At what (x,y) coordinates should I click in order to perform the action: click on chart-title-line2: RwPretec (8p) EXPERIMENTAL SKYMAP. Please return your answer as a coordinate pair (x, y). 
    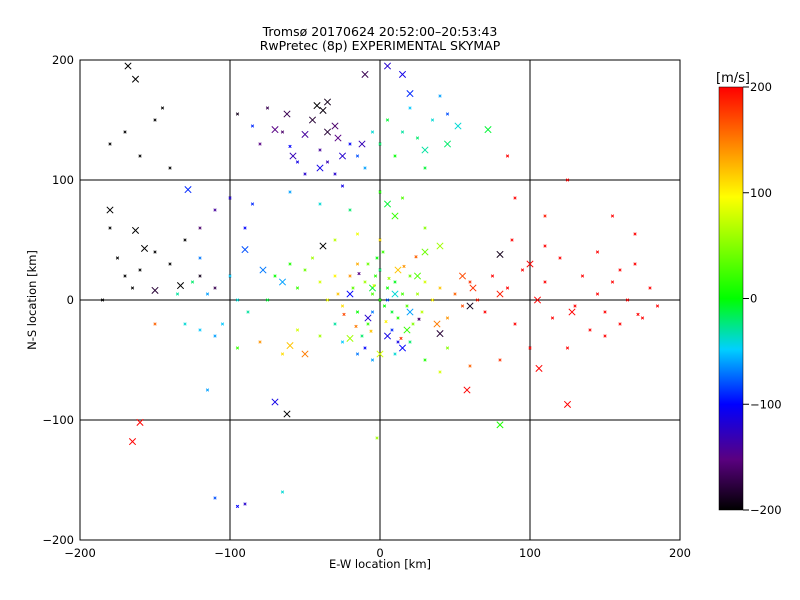
    Looking at the image, I should click on (380, 45).